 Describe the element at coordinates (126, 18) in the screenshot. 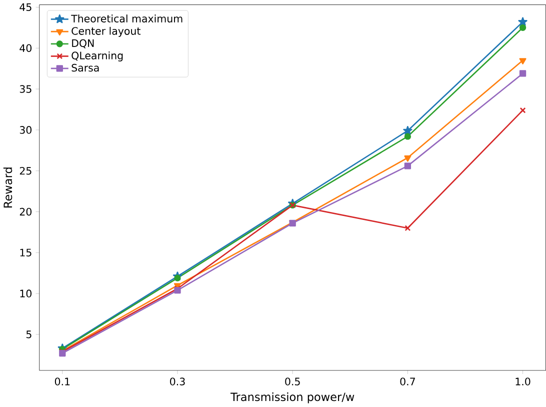

I see `legend-label: Theoretical maximum` at that location.